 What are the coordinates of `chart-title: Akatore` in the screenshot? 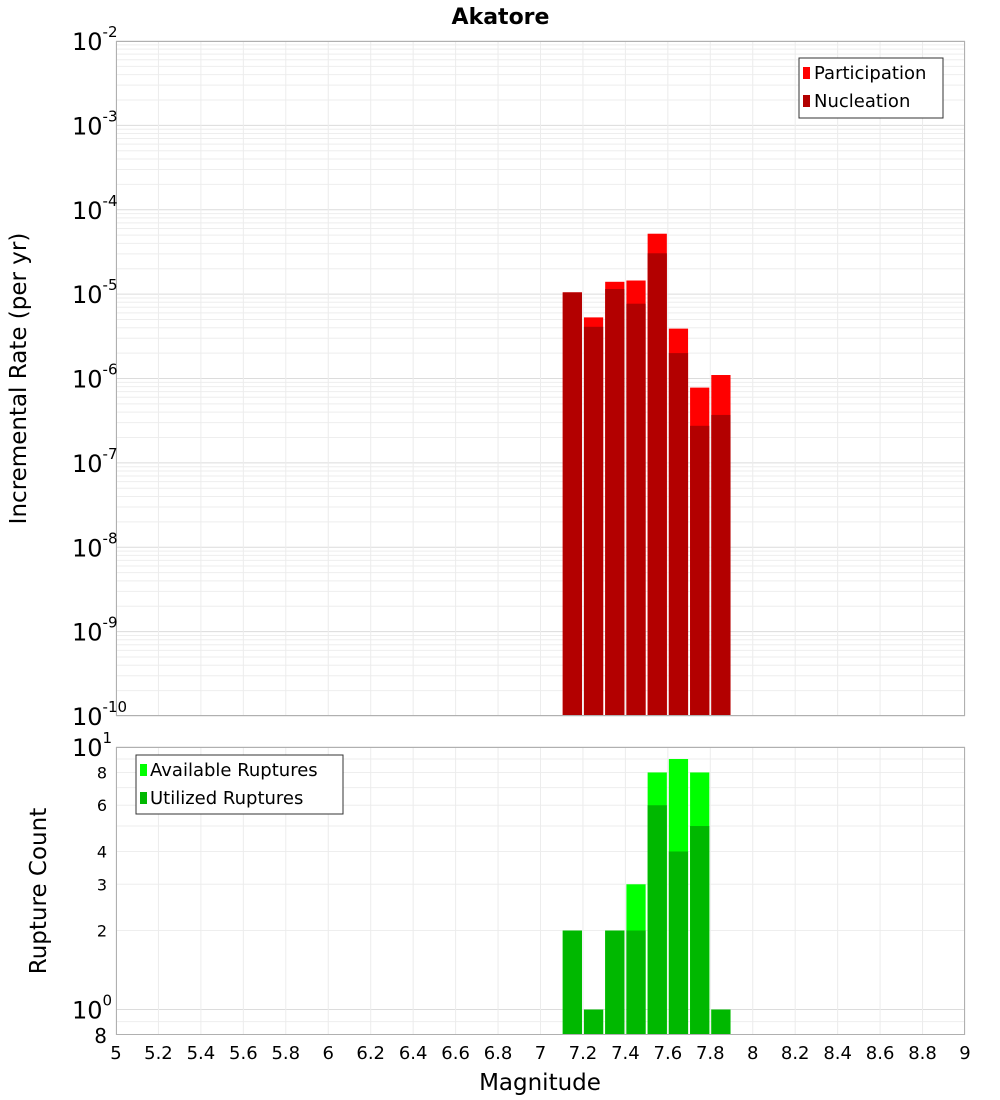 It's located at (501, 17).